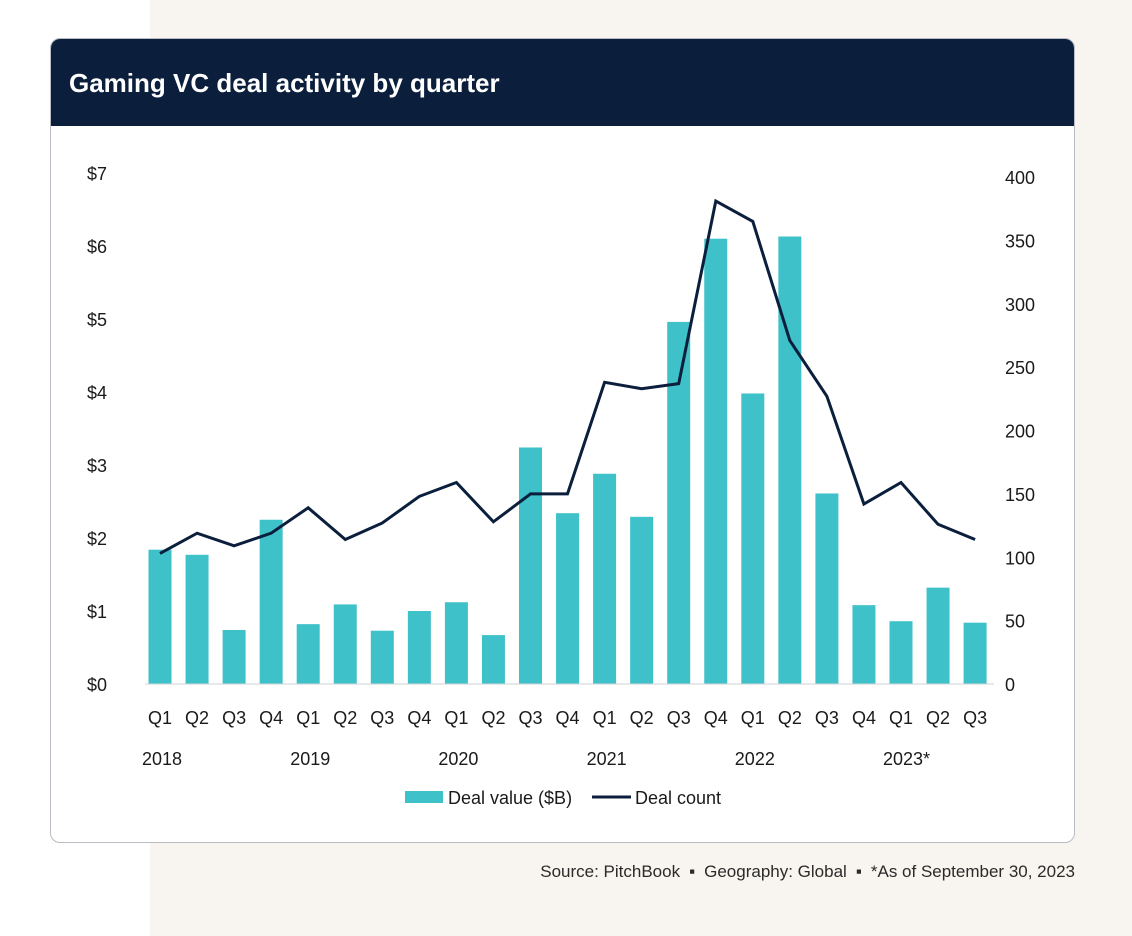 This screenshot has width=1132, height=936. Describe the element at coordinates (284, 83) in the screenshot. I see `chart-title: Gaming VC deal activity by quarter` at that location.